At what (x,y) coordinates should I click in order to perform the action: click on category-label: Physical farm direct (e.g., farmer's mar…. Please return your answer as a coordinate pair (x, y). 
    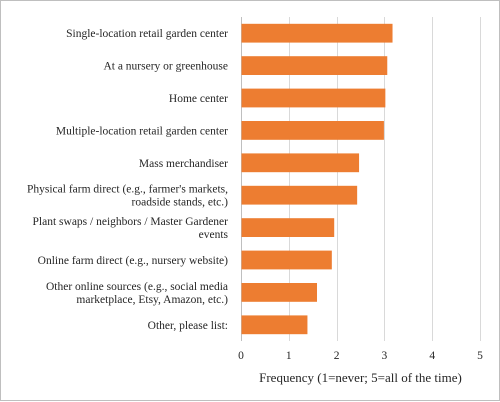
    Looking at the image, I should click on (127, 196).